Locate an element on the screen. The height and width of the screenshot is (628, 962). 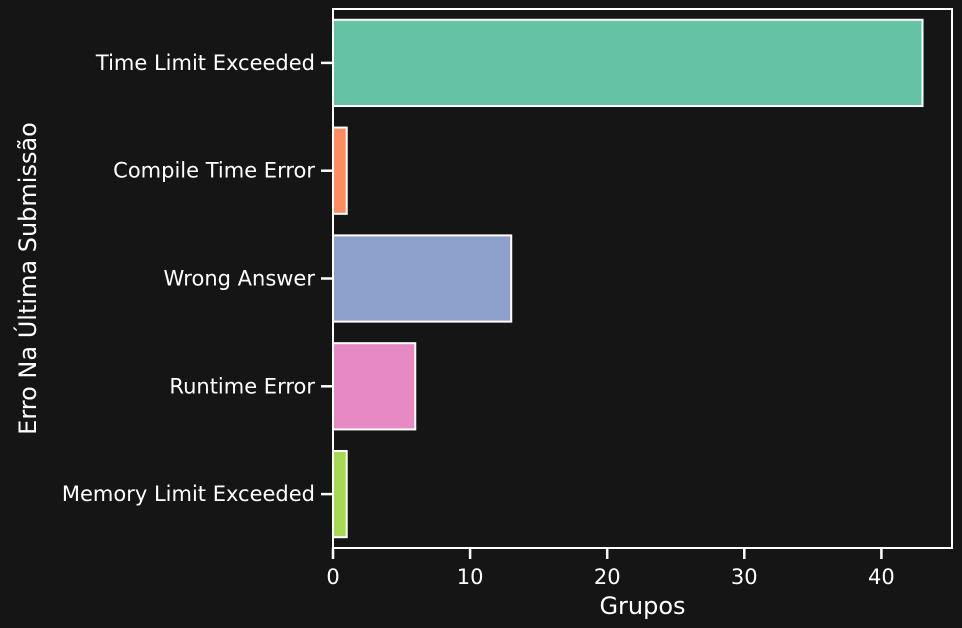
x-tick-label: 10 is located at coordinates (470, 577).